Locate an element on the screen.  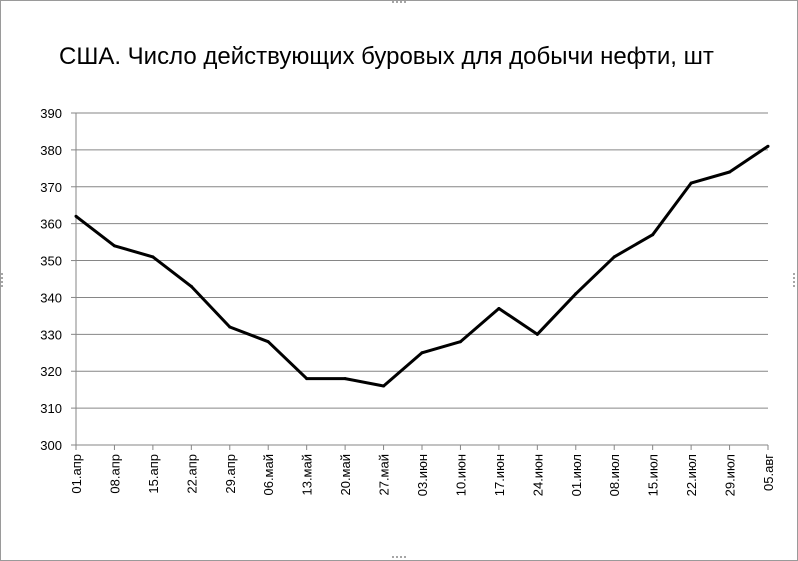
x-tick-label: 20.май is located at coordinates (345, 475).